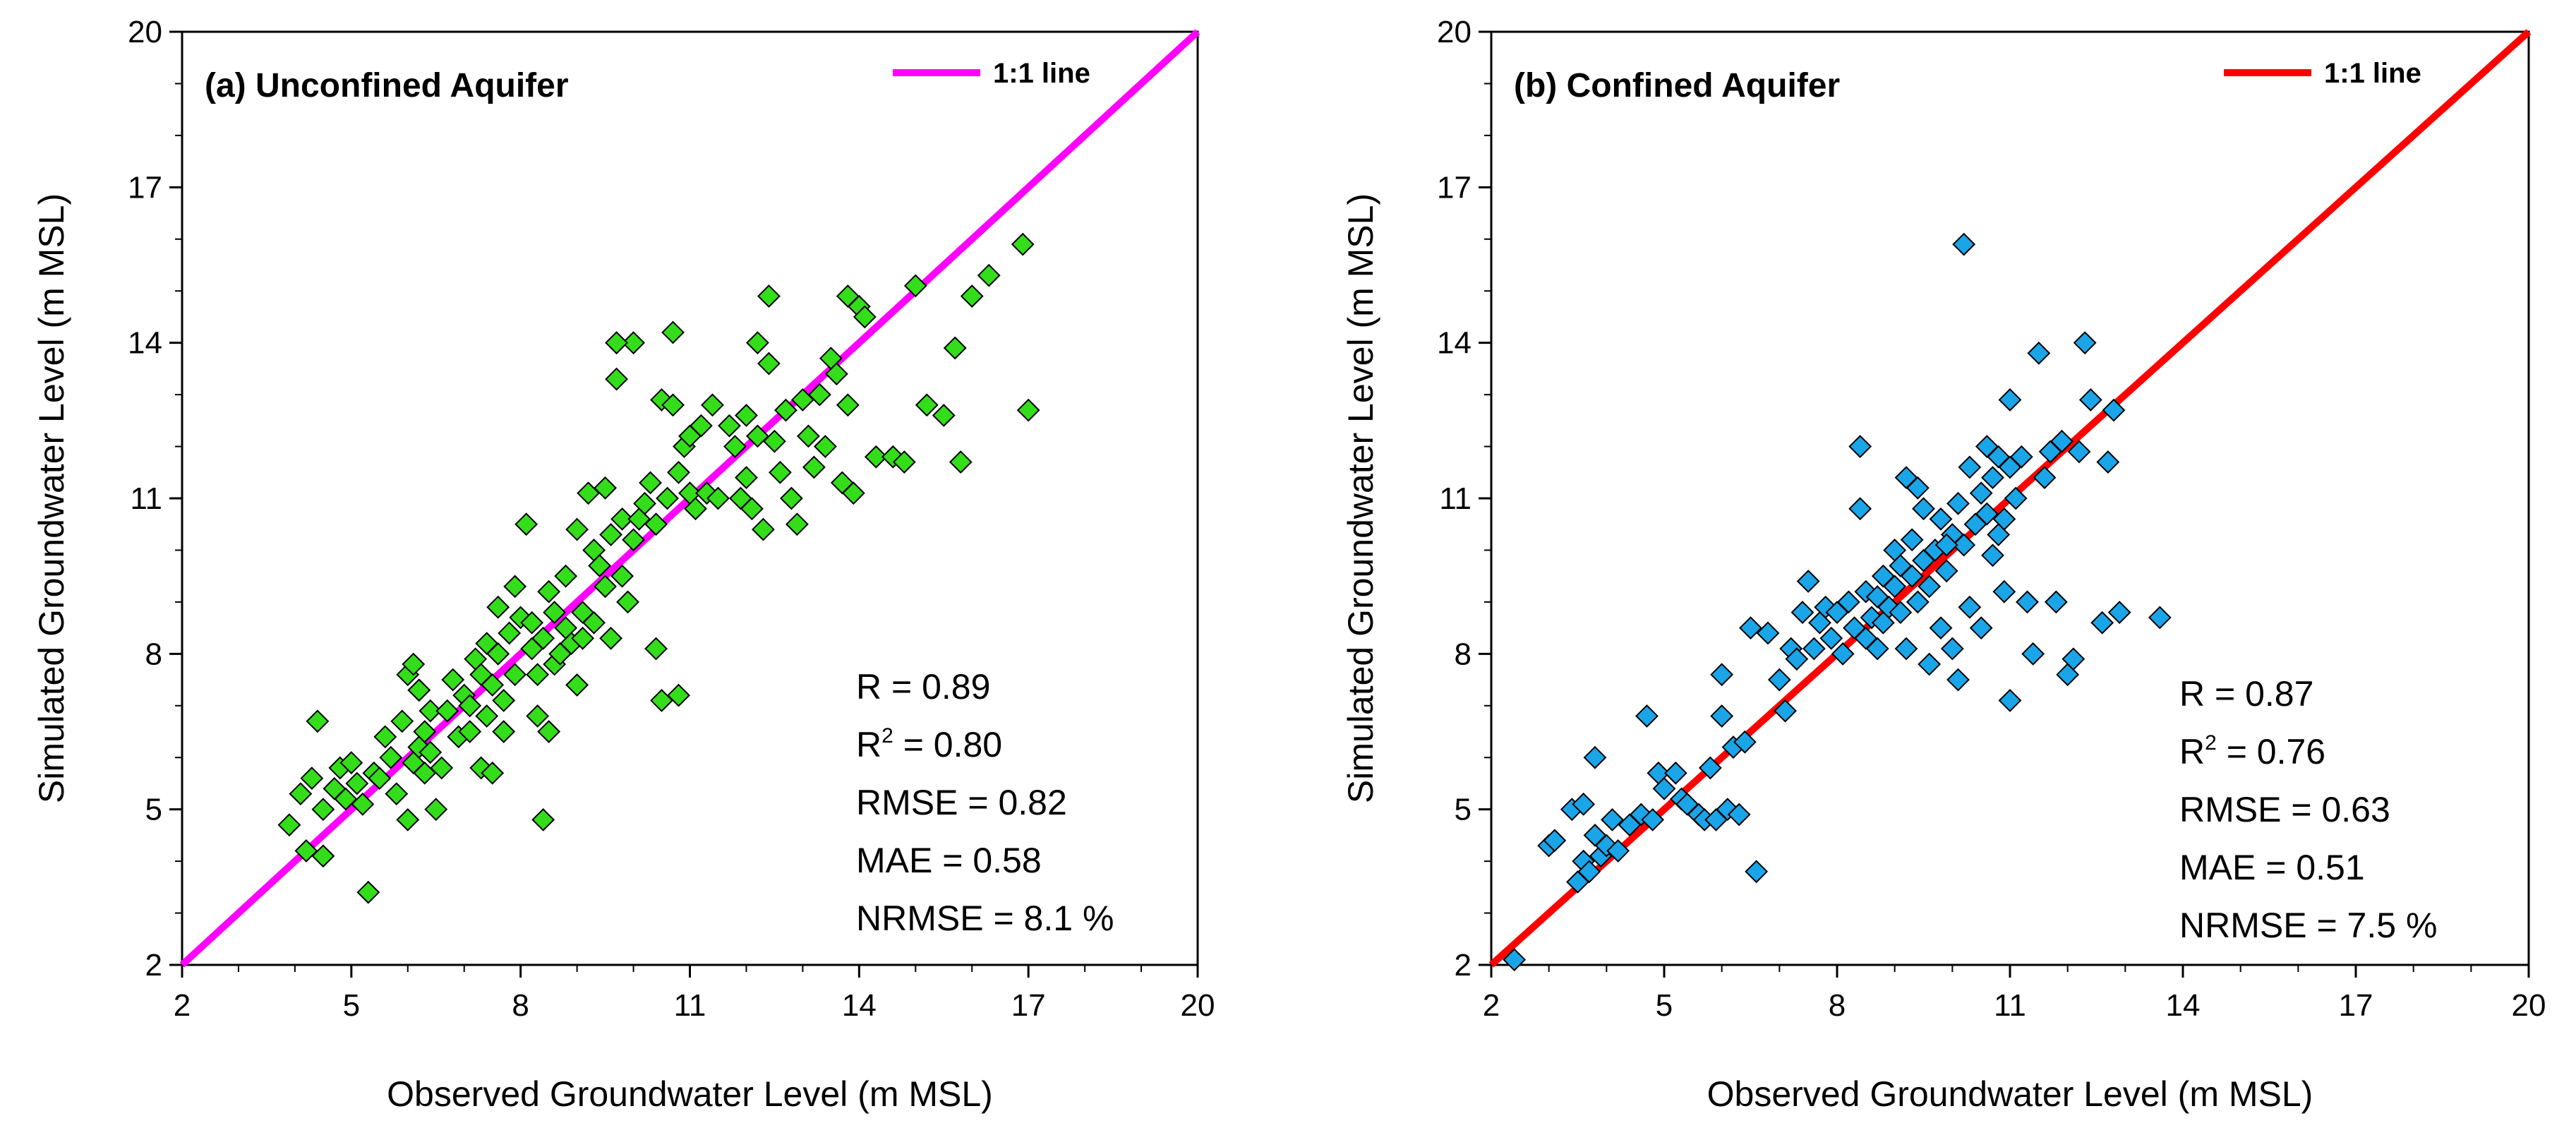 Image resolution: width=2576 pixels, height=1135 pixels. Describe the element at coordinates (153, 965) in the screenshot. I see `y-tick-label: 2` at that location.